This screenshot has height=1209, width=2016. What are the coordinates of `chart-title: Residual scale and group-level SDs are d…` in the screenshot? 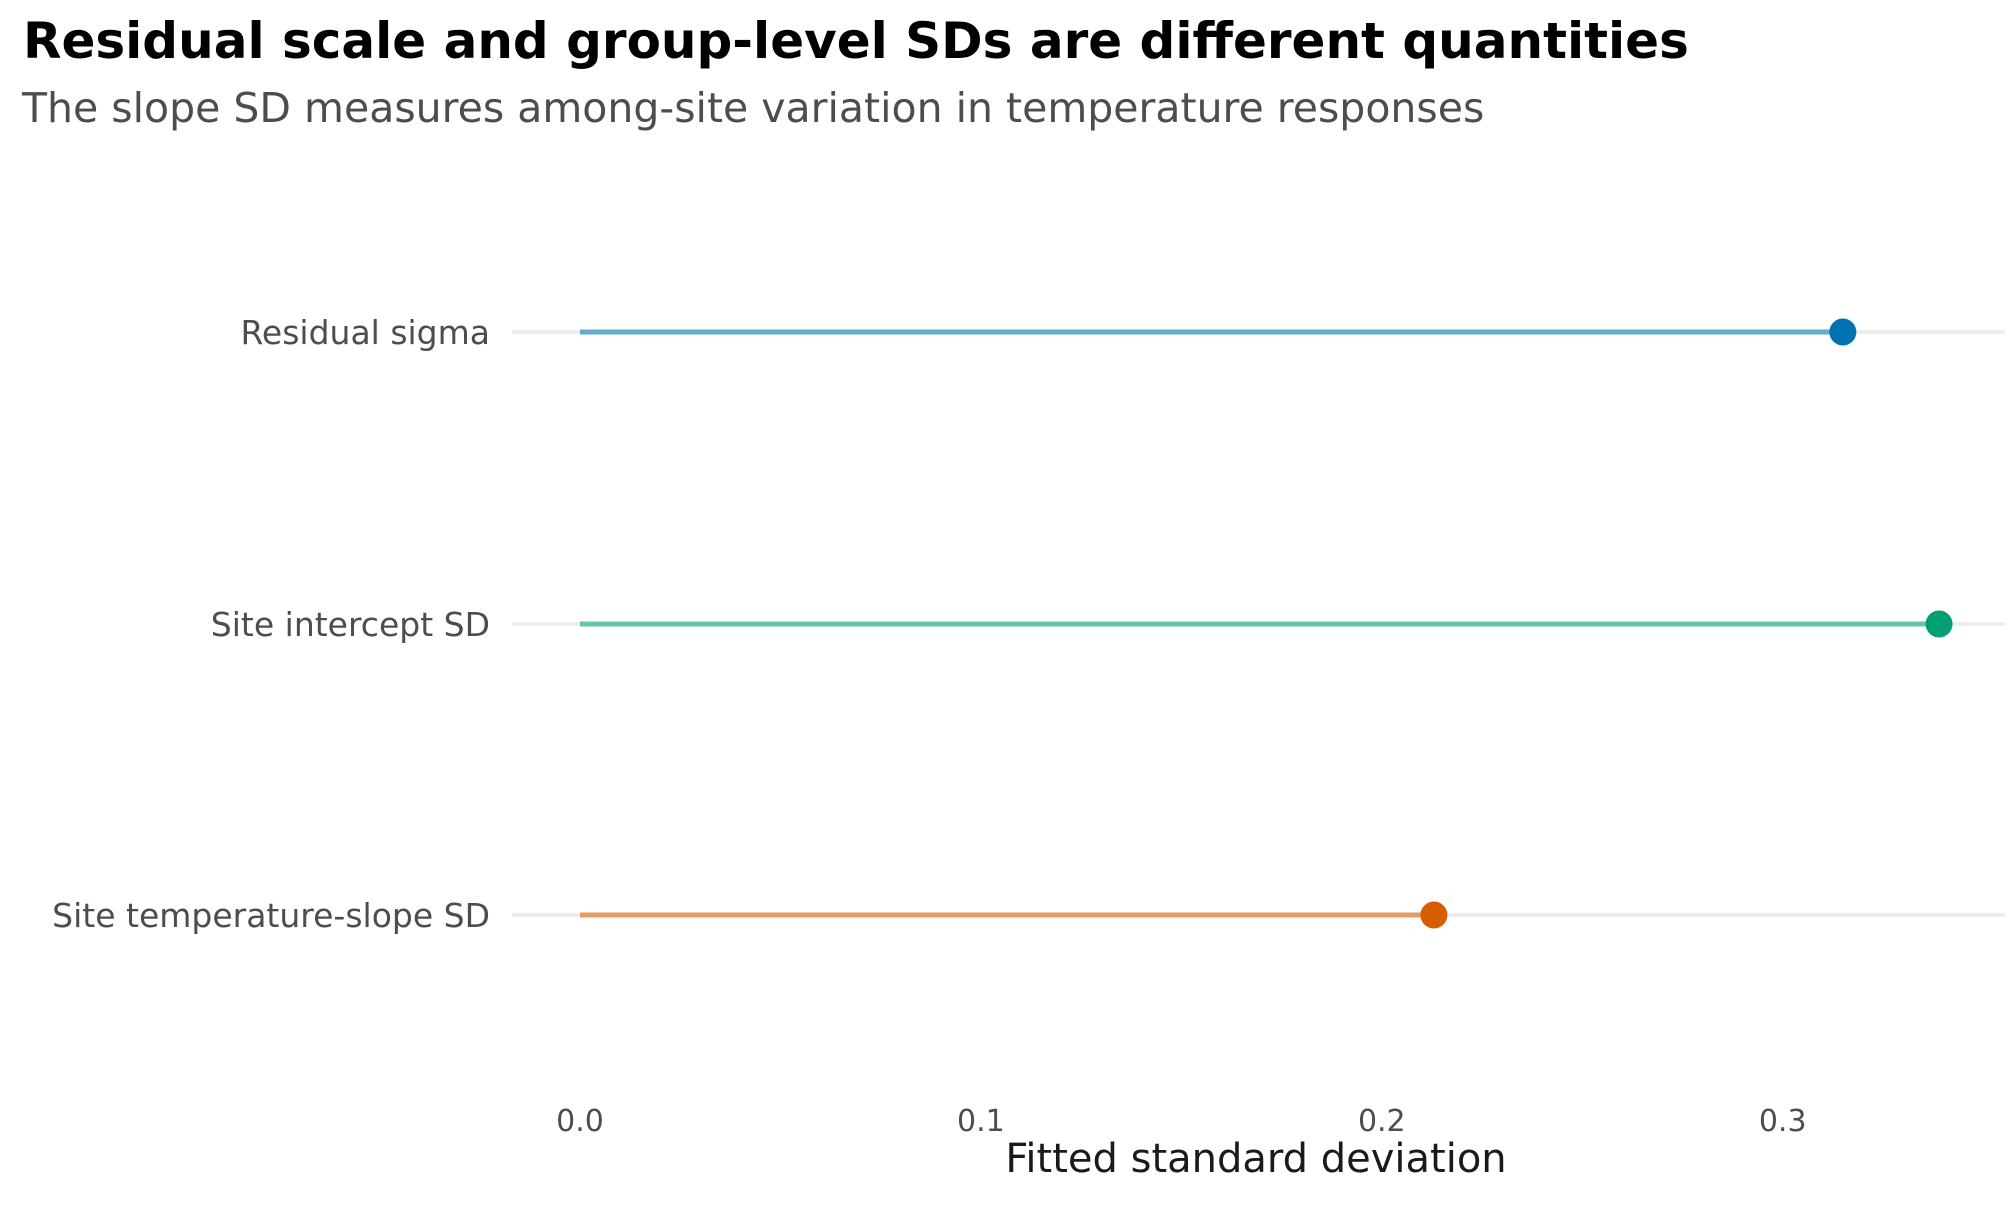 It's located at (856, 41).